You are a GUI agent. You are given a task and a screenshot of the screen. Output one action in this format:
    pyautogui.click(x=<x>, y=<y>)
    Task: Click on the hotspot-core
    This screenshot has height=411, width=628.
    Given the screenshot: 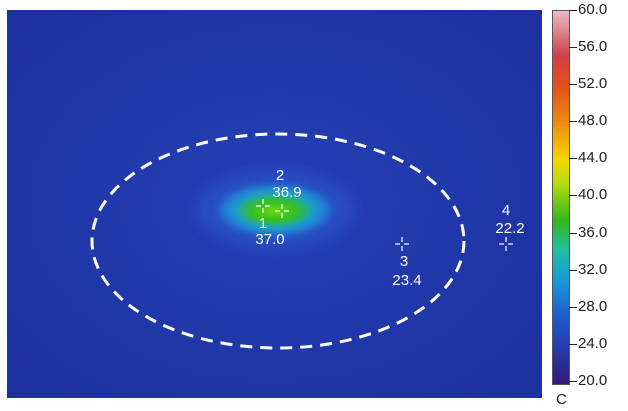 What is the action you would take?
    pyautogui.click(x=274, y=211)
    